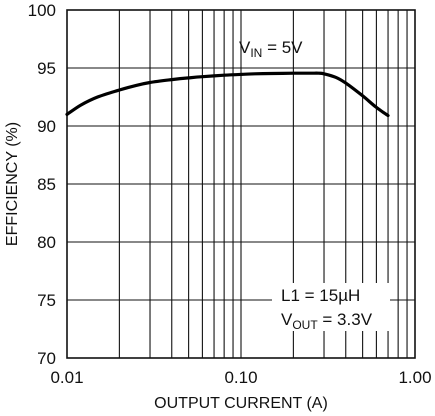 The image size is (435, 416). Describe the element at coordinates (46, 184) in the screenshot. I see `y-tick-label: 85` at that location.